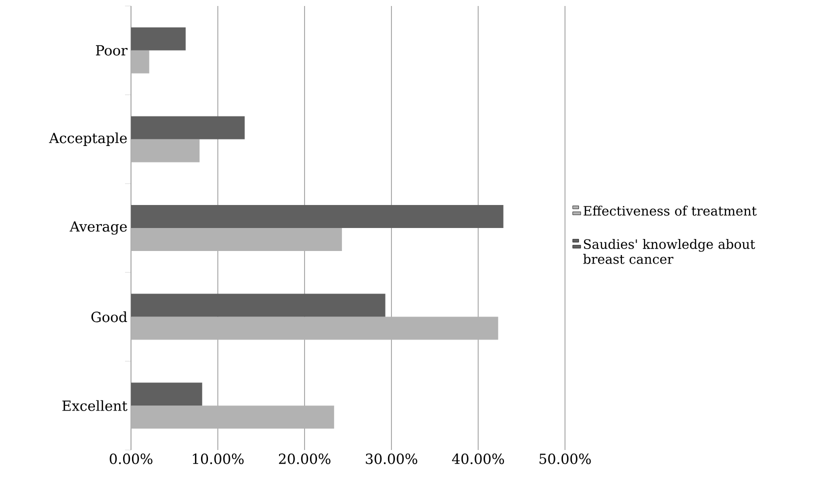 This screenshot has width=823, height=489. I want to click on x-tick-label: 20.00%, so click(304, 459).